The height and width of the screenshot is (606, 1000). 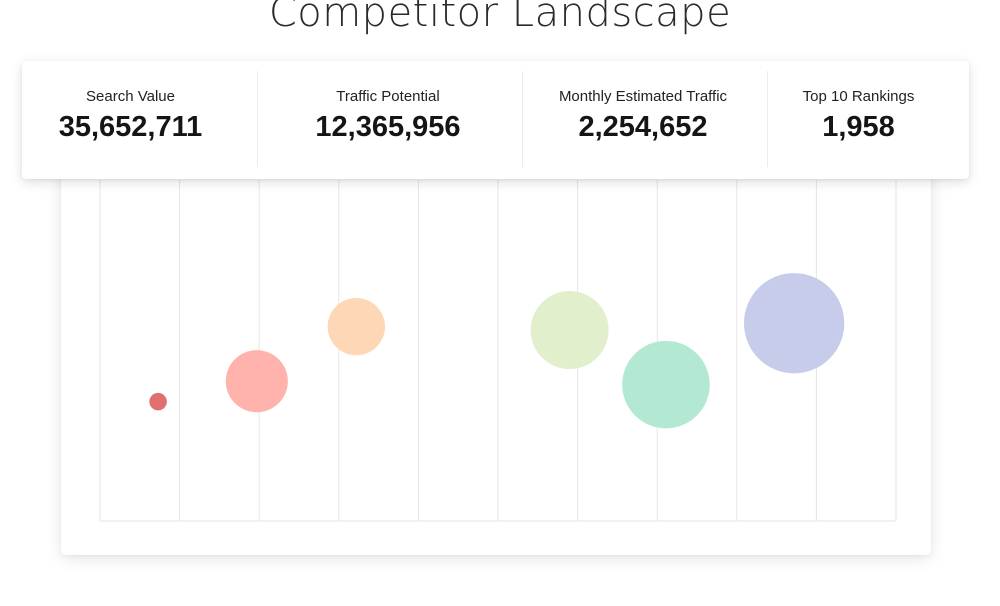 What do you see at coordinates (130, 127) in the screenshot?
I see `stat-value: 35,652,711` at bounding box center [130, 127].